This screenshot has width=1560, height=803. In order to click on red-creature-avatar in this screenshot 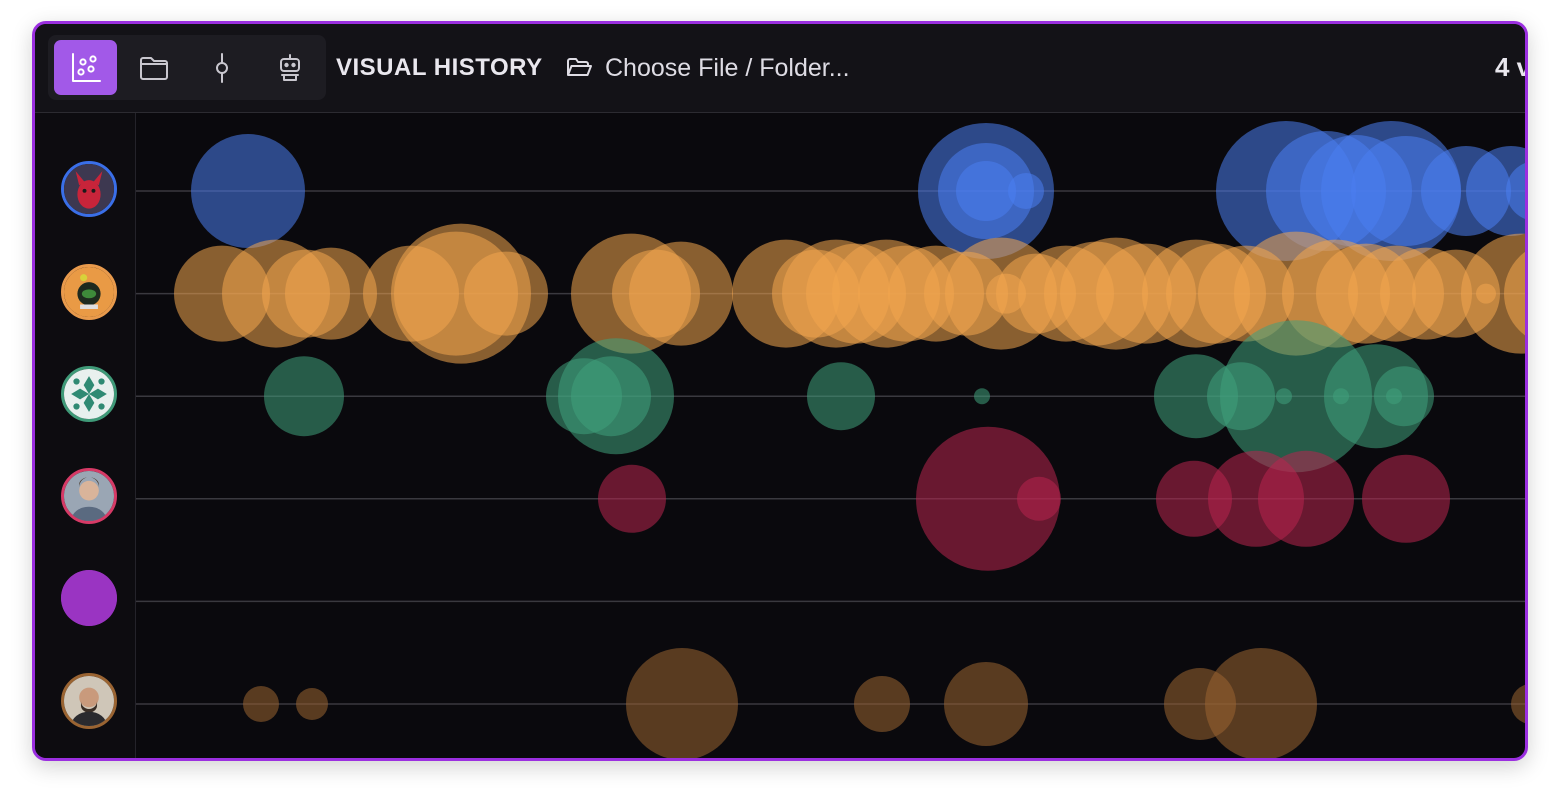, I will do `click(89, 189)`.